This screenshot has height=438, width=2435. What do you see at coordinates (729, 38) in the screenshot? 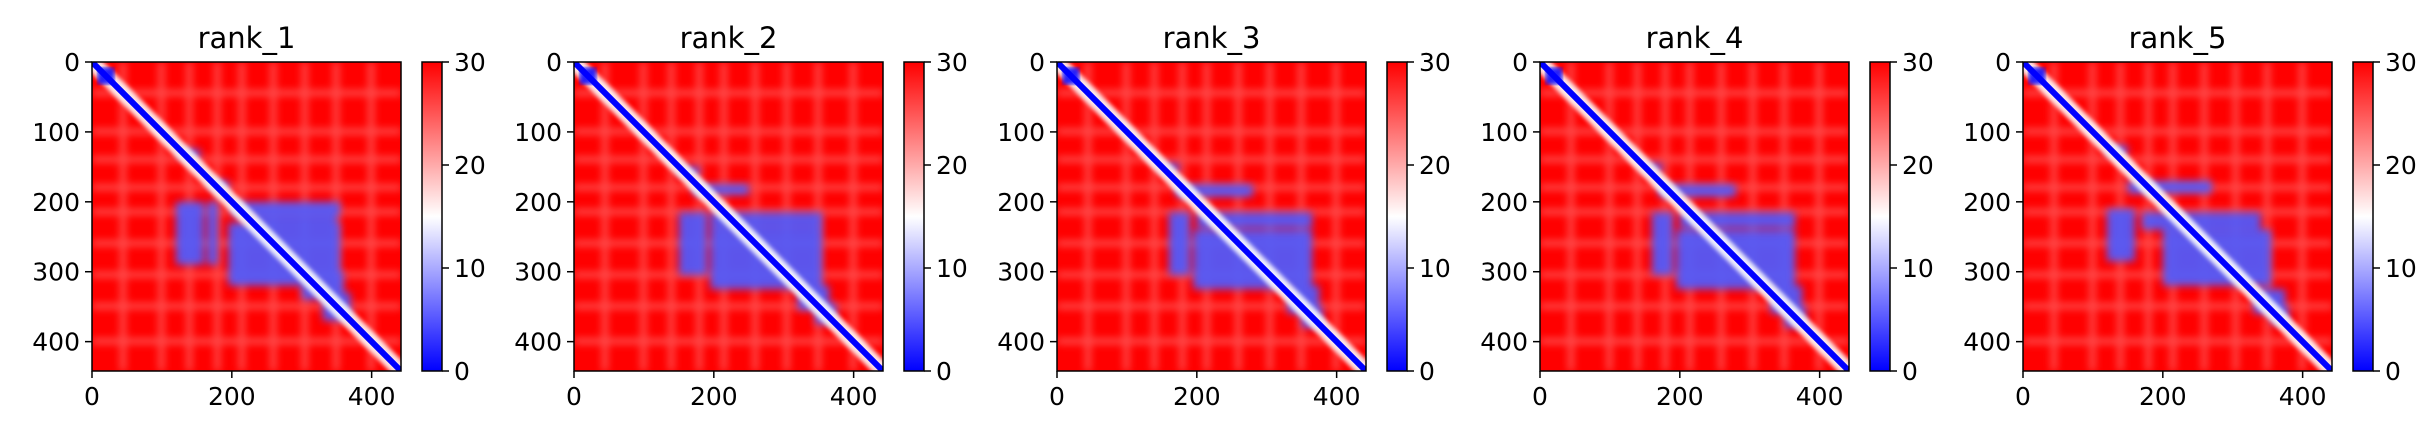
I see `panel-title: rank_2` at bounding box center [729, 38].